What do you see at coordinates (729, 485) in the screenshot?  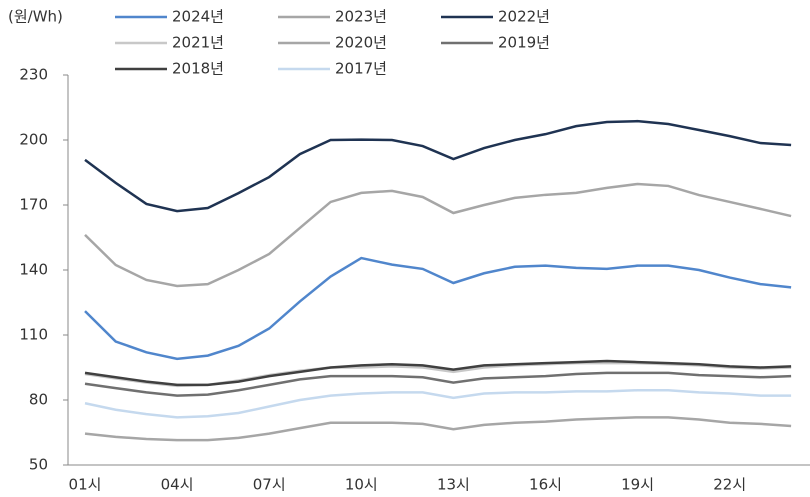 I see `x-tick-label: 22시` at bounding box center [729, 485].